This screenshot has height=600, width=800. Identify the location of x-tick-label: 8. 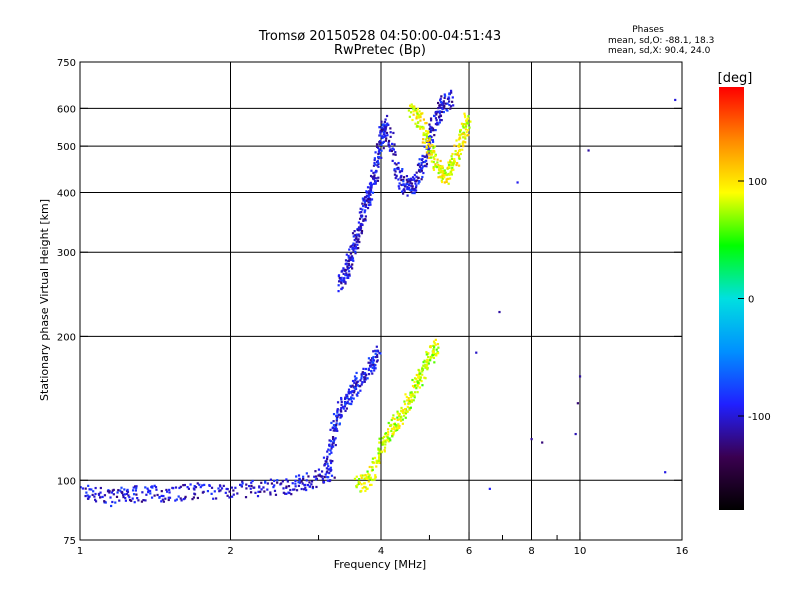
(531, 551).